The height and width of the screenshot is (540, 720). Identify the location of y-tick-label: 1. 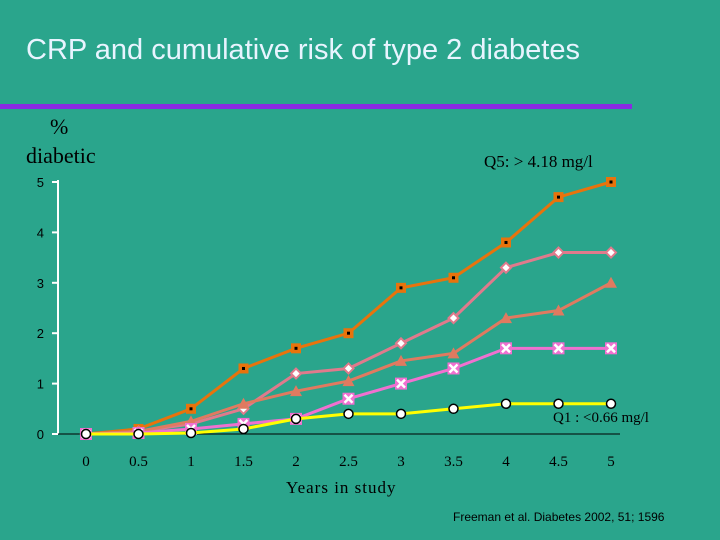
(40, 384).